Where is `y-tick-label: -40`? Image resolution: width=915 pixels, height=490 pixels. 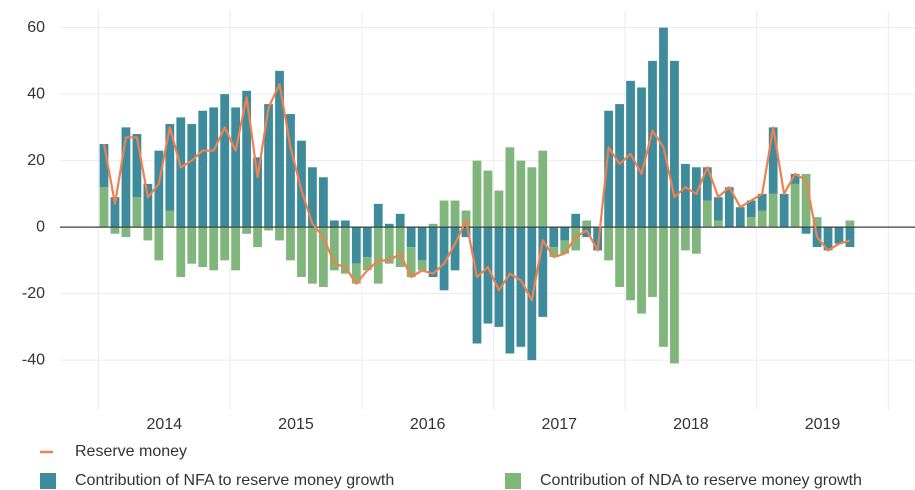 y-tick-label: -40 is located at coordinates (33, 359).